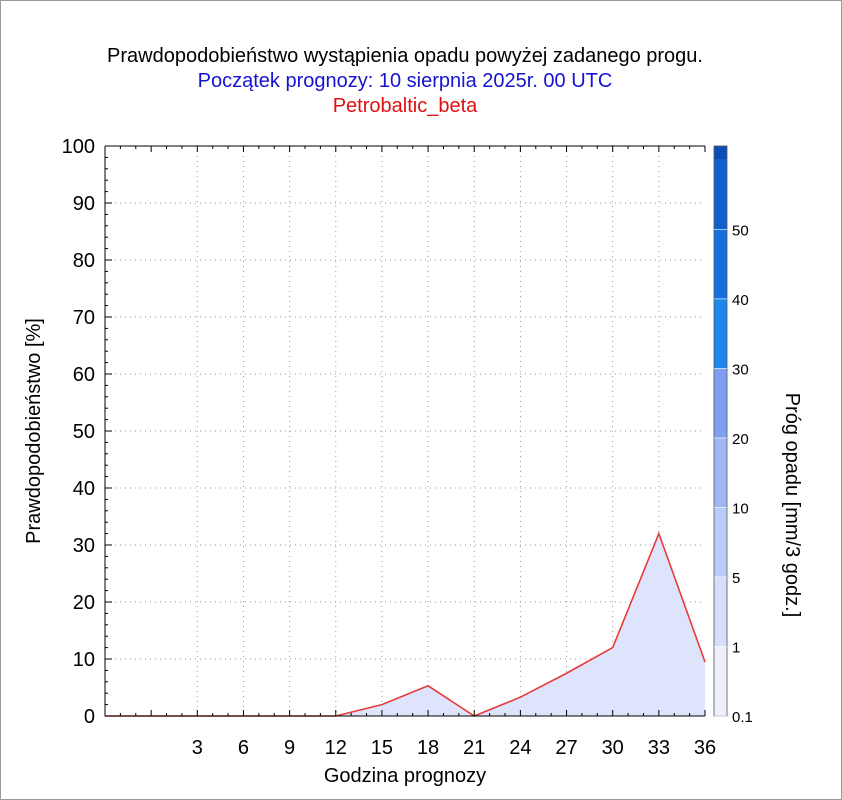 The height and width of the screenshot is (800, 842). I want to click on threshold-colorbar: 0.1 1 5 10 20 30 40 50, so click(733, 435).